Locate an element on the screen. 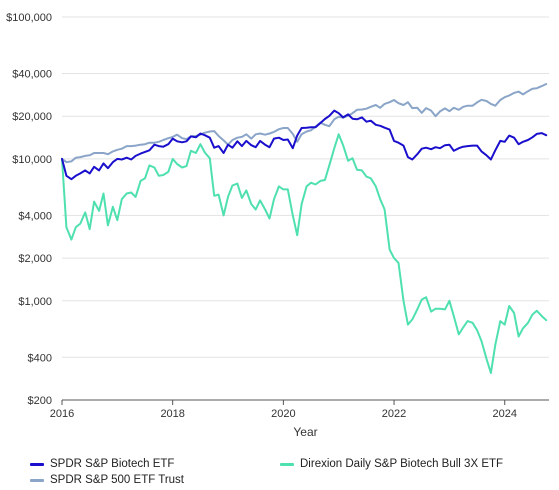  y-tick-label: $100,000 is located at coordinates (29, 18).